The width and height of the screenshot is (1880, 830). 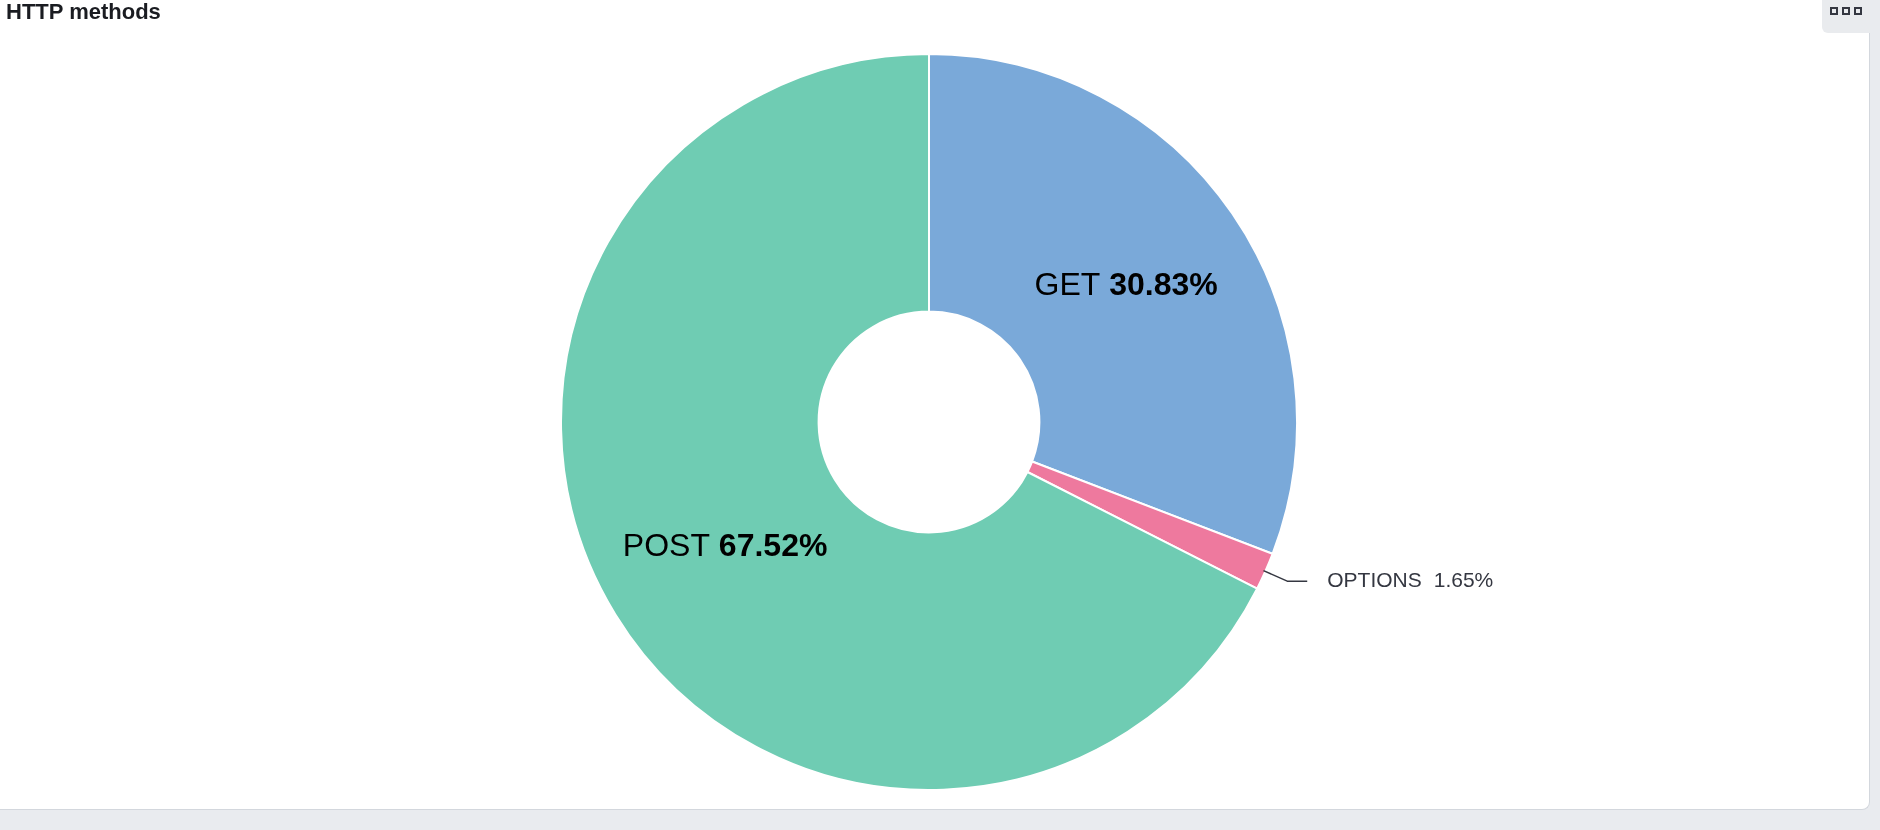 I want to click on data-label: 67.52%, so click(x=773, y=544).